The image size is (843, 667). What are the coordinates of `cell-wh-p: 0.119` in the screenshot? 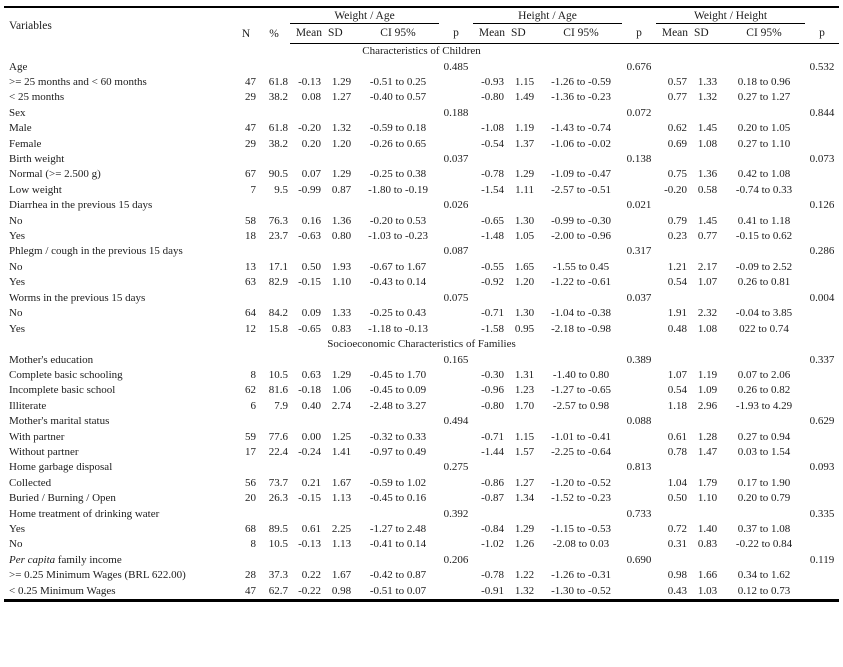 It's located at (822, 559).